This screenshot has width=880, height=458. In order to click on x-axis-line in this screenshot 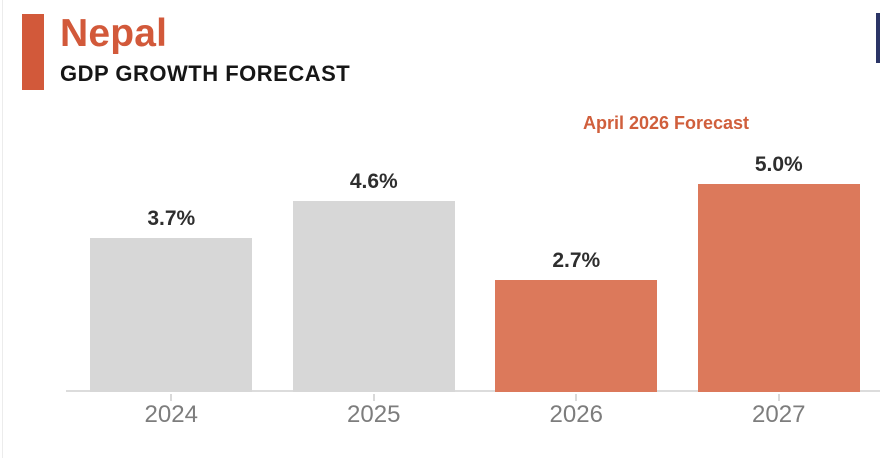, I will do `click(473, 391)`.